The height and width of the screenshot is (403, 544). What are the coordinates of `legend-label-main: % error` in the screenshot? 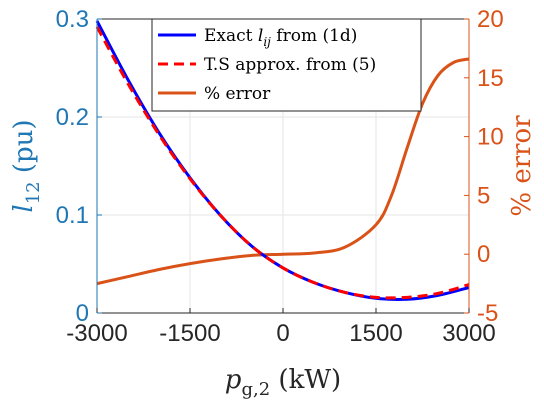 It's located at (237, 94).